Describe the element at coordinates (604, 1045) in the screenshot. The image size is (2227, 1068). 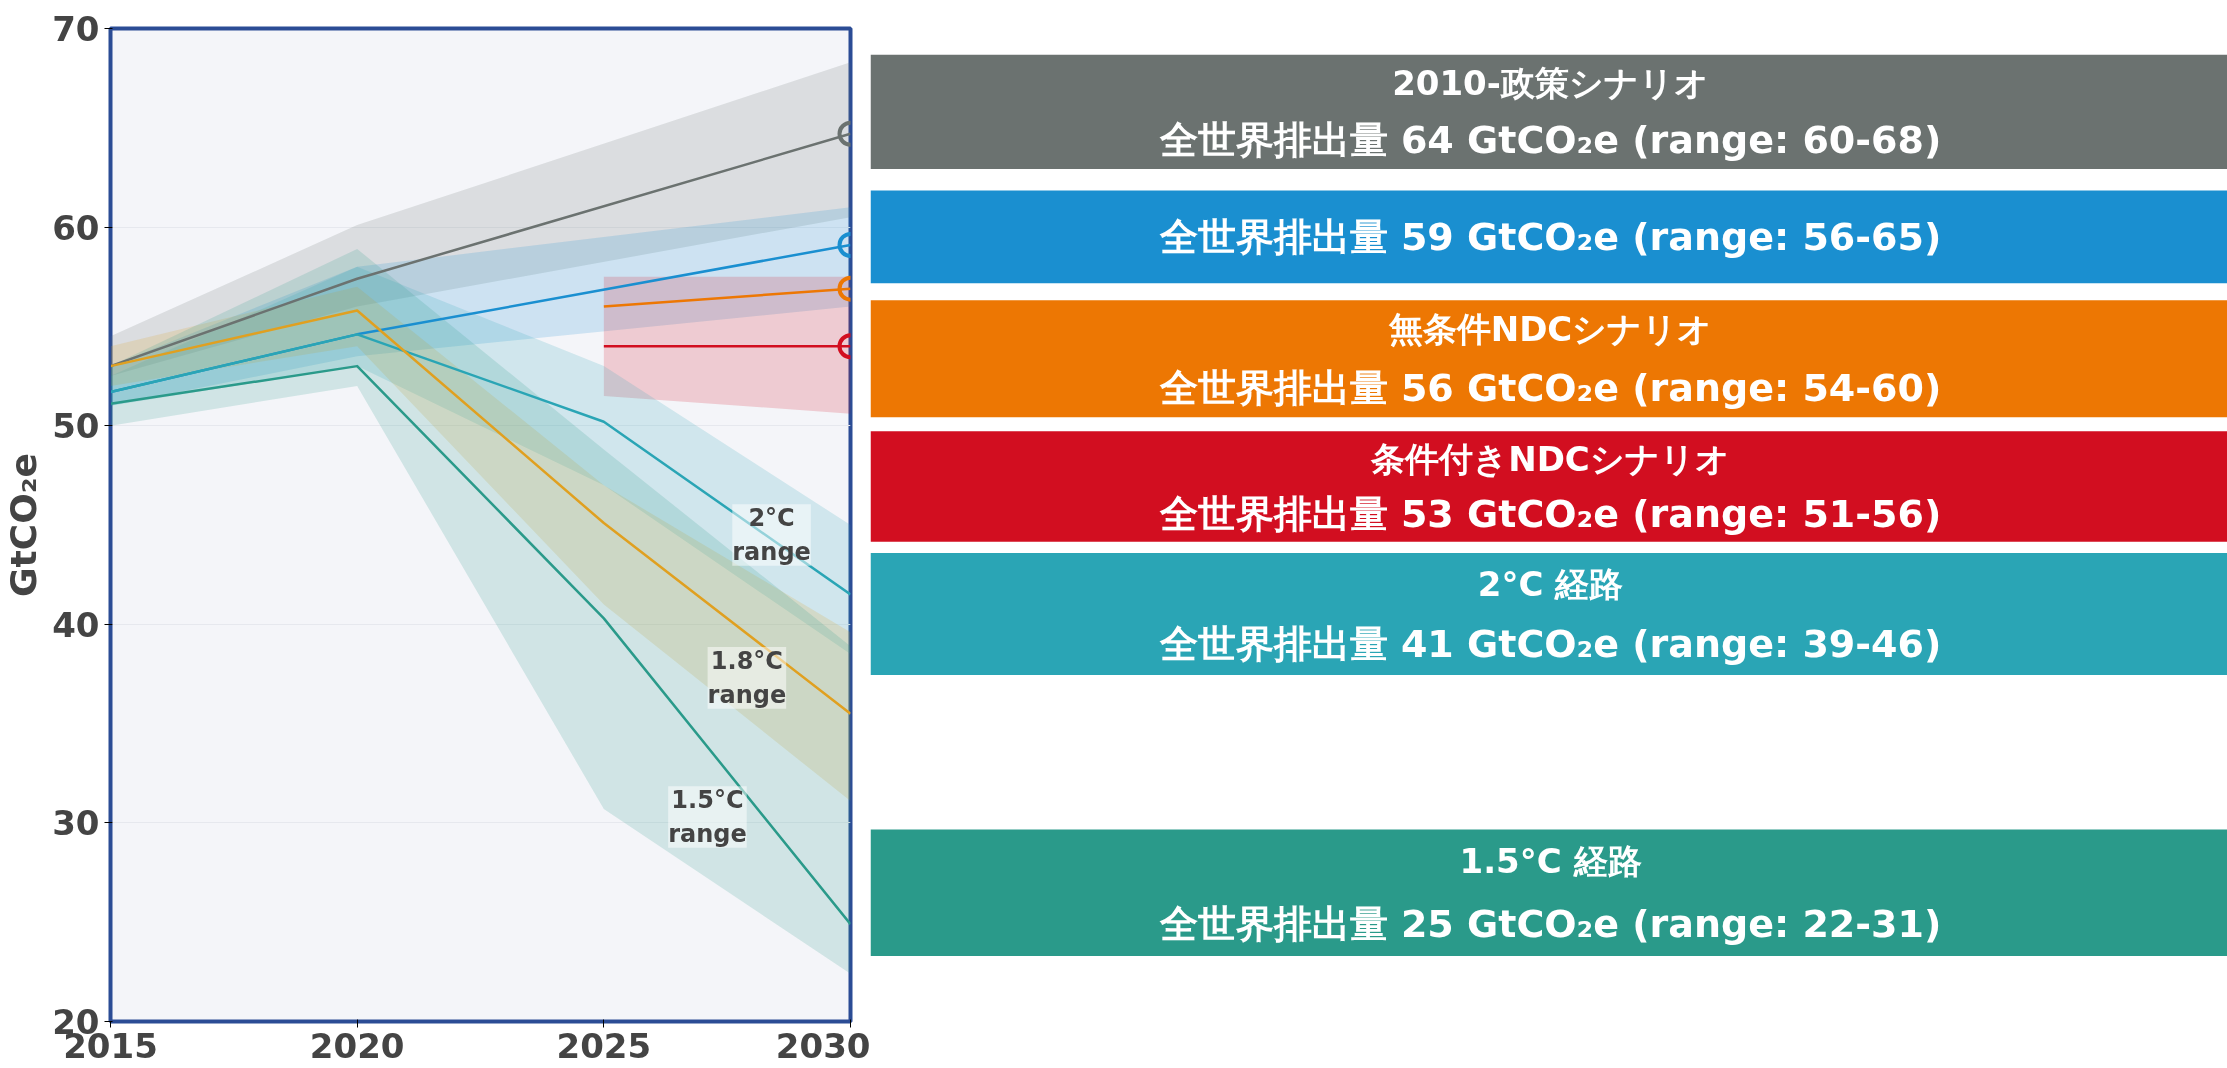
I see `x-tick-label: 2025` at that location.